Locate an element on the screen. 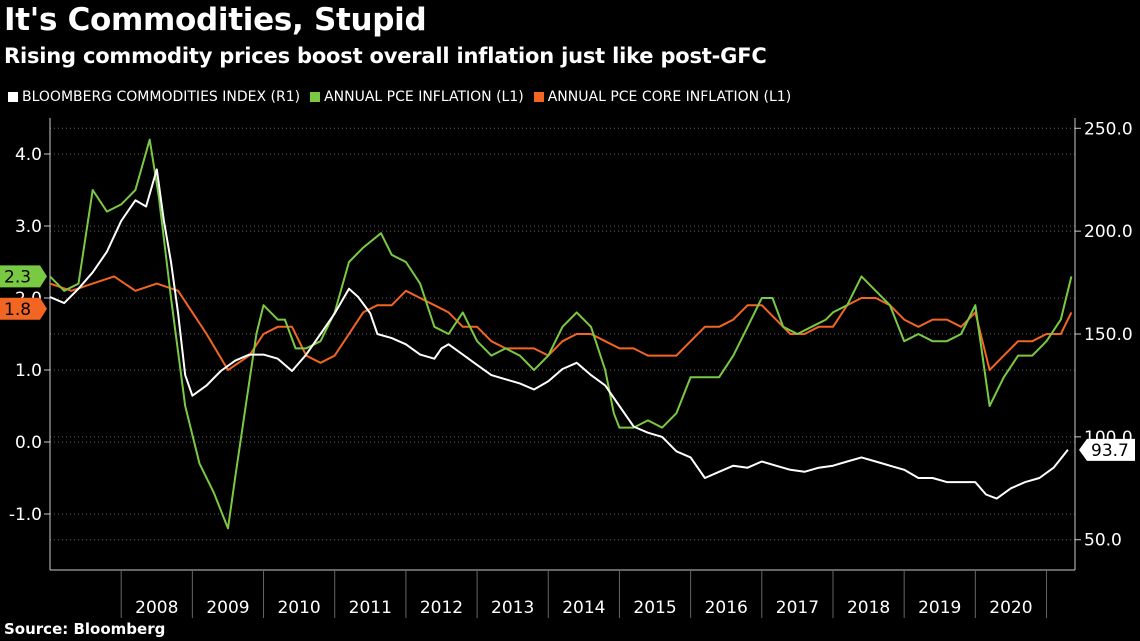 The height and width of the screenshot is (641, 1140). right-tick-label: 200.0 is located at coordinates (1108, 232).